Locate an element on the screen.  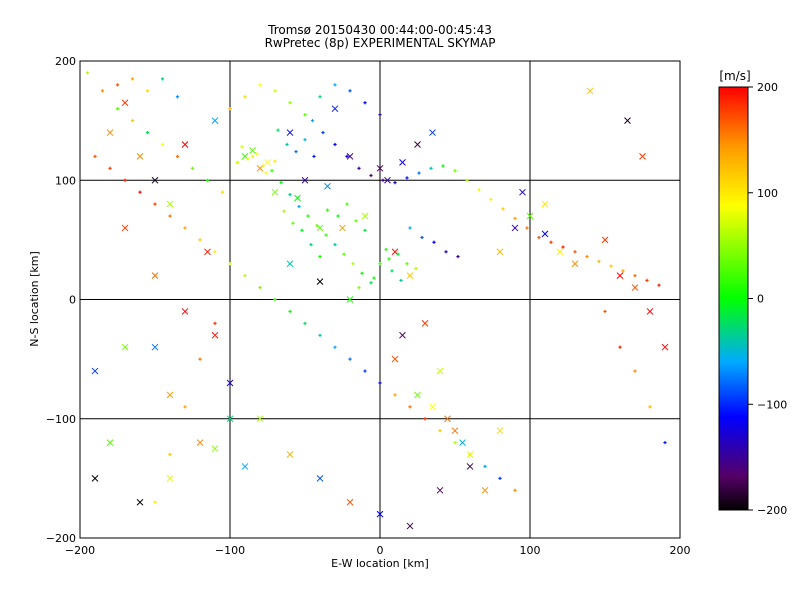
colorbar-tick-labels: 200 100 0 −100 −200 is located at coordinates (767, 299).